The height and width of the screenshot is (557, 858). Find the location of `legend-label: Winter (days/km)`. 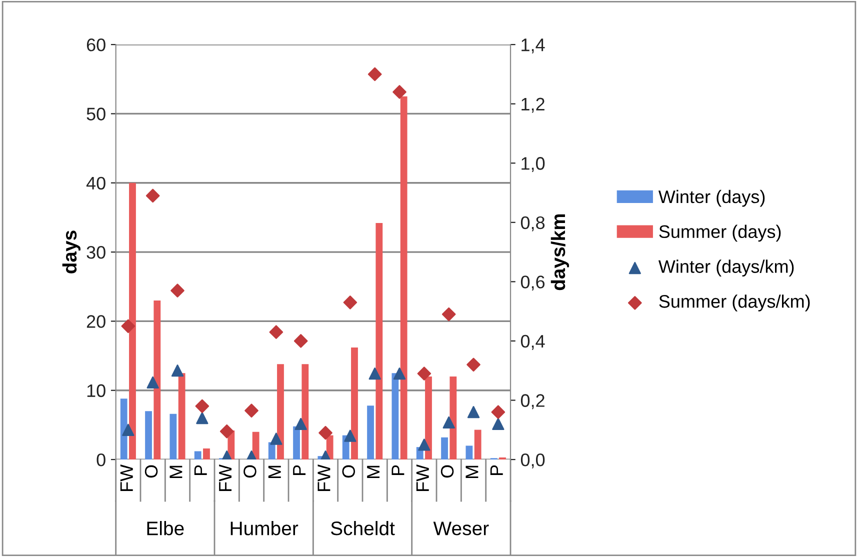

legend-label: Winter (days/km) is located at coordinates (726, 268).